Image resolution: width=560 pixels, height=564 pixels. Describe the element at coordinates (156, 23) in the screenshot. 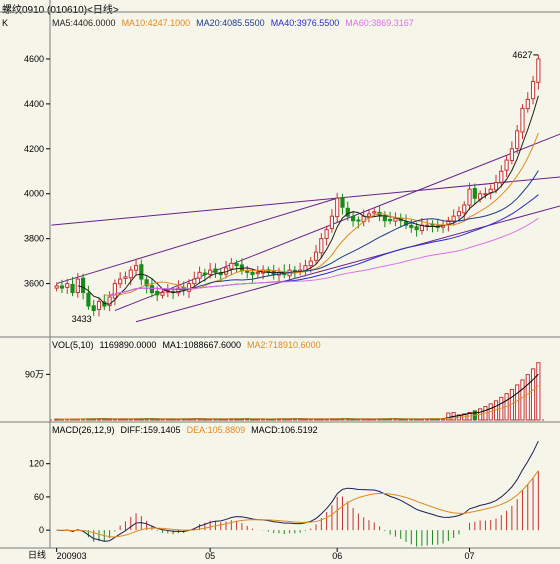

I see `price-legend-item: MA10:4247.1000` at that location.